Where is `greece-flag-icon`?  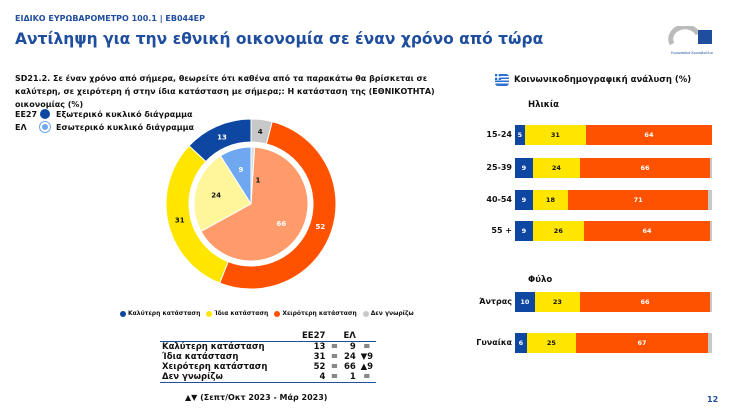
greece-flag-icon is located at coordinates (502, 80).